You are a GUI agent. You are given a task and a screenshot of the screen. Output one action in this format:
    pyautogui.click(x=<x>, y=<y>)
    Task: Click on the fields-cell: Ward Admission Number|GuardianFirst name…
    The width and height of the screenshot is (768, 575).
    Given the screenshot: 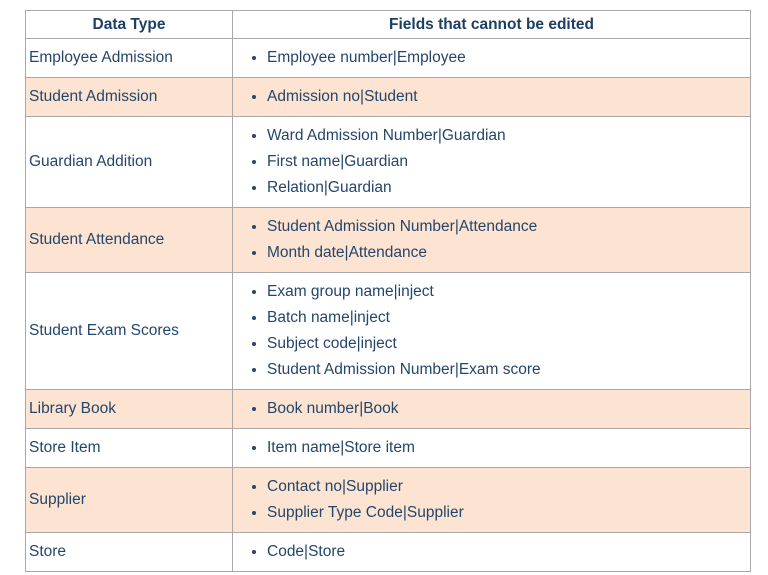 What is the action you would take?
    pyautogui.click(x=491, y=162)
    